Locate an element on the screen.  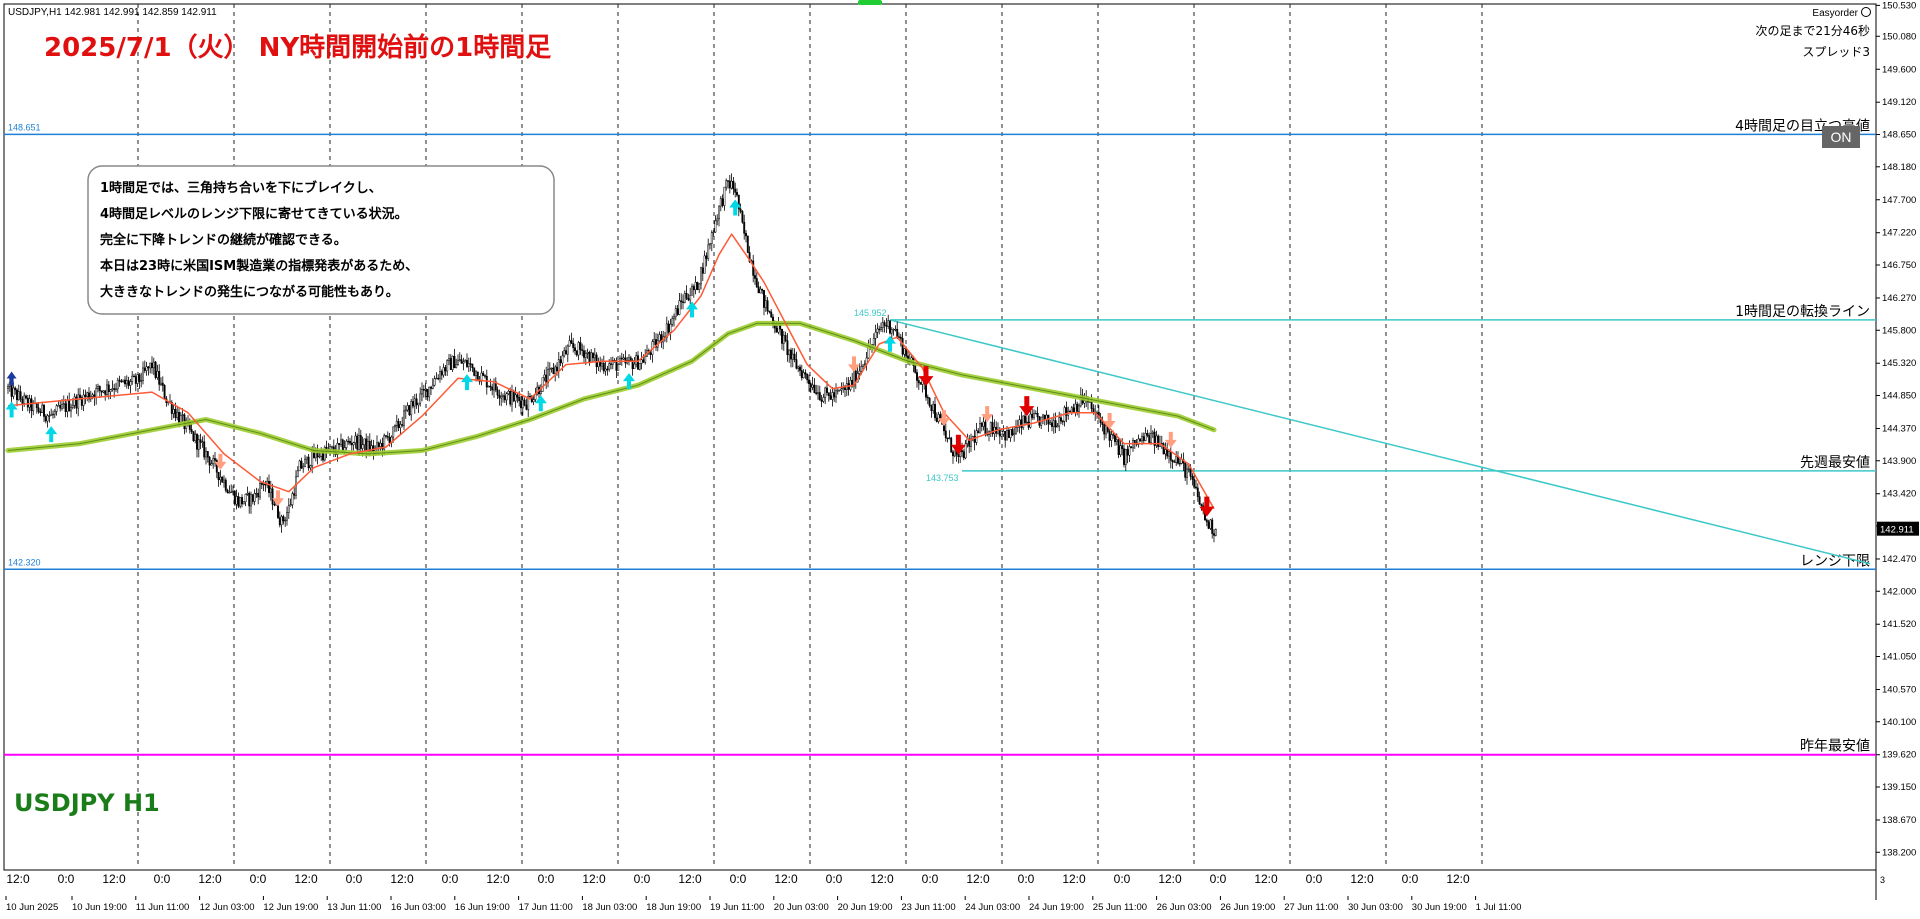
down-arrow-icon is located at coordinates (926, 376).